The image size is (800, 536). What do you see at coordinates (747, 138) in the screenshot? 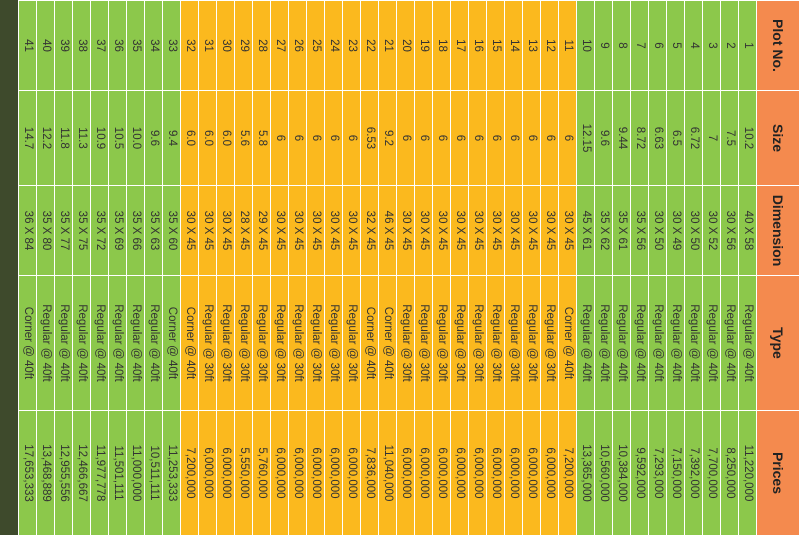
I see `table-cell: 10.2` at bounding box center [747, 138].